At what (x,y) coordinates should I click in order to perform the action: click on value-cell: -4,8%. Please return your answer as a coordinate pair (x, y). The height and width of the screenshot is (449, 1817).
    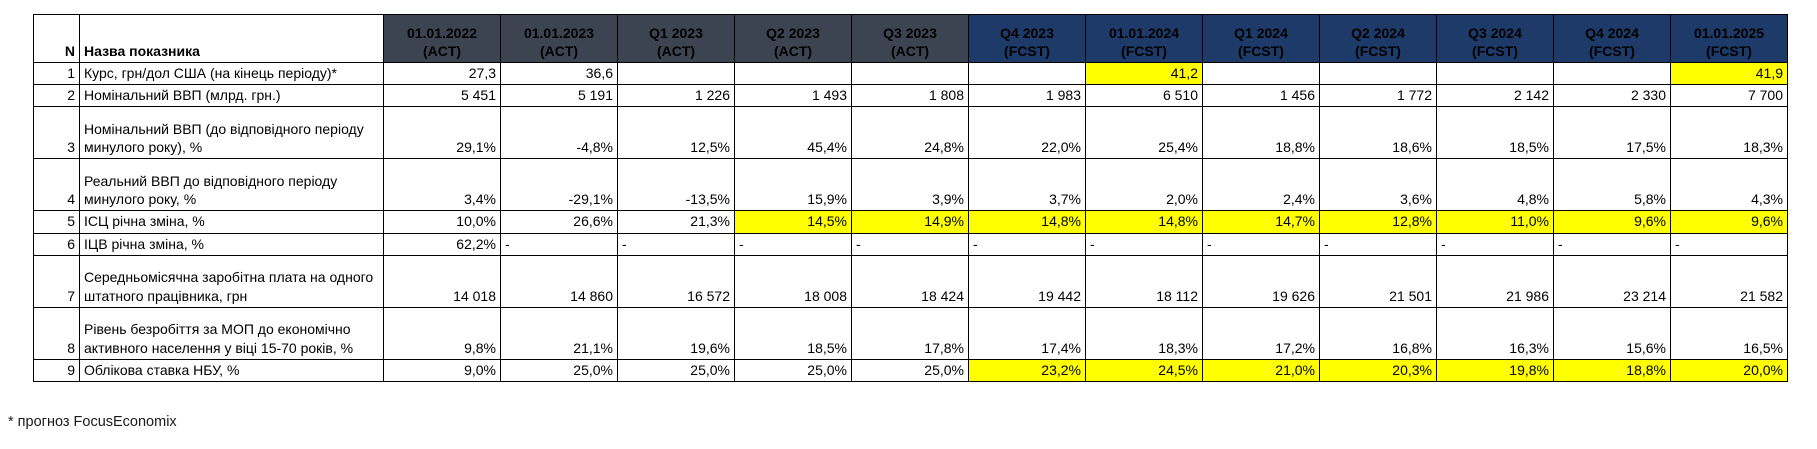
    Looking at the image, I should click on (559, 133).